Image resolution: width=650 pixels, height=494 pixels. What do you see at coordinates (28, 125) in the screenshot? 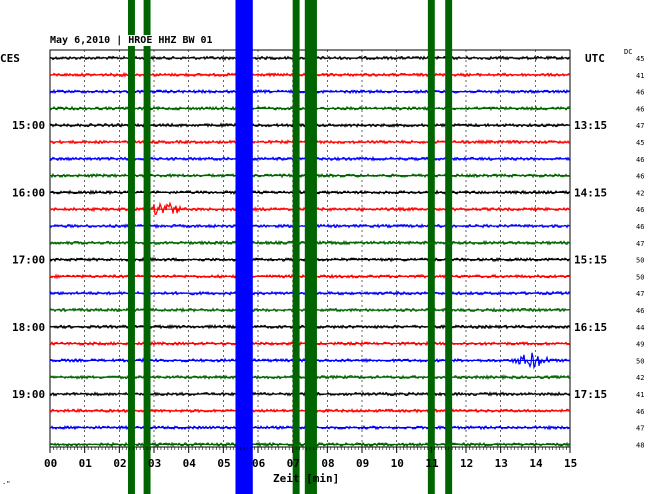
I see `left-time-label: 15:00` at bounding box center [28, 125].